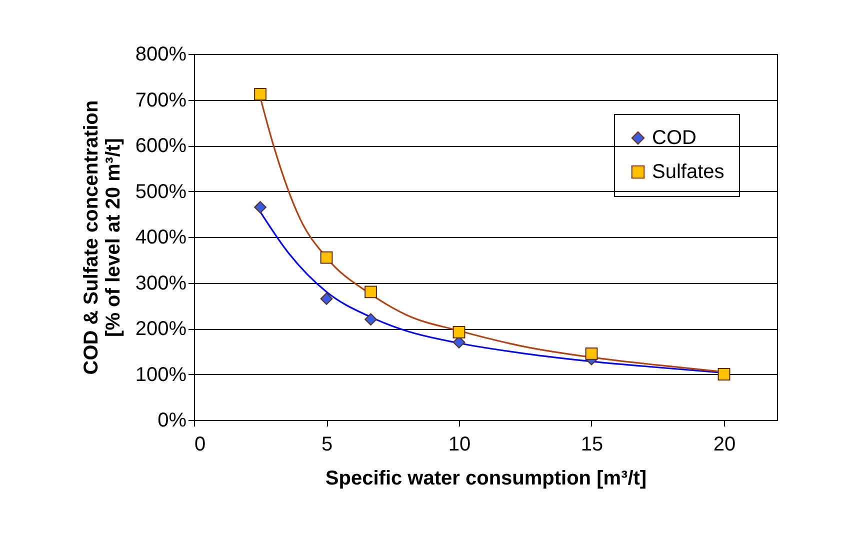 The image size is (860, 539). Describe the element at coordinates (327, 445) in the screenshot. I see `x-tick-label: 5` at that location.